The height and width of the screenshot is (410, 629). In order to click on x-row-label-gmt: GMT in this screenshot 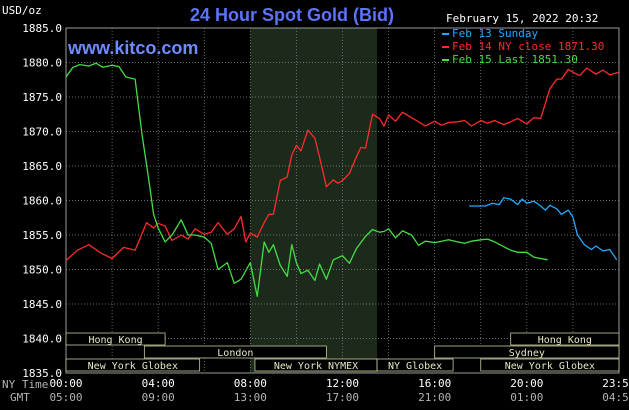, I will do `click(20, 397)`.